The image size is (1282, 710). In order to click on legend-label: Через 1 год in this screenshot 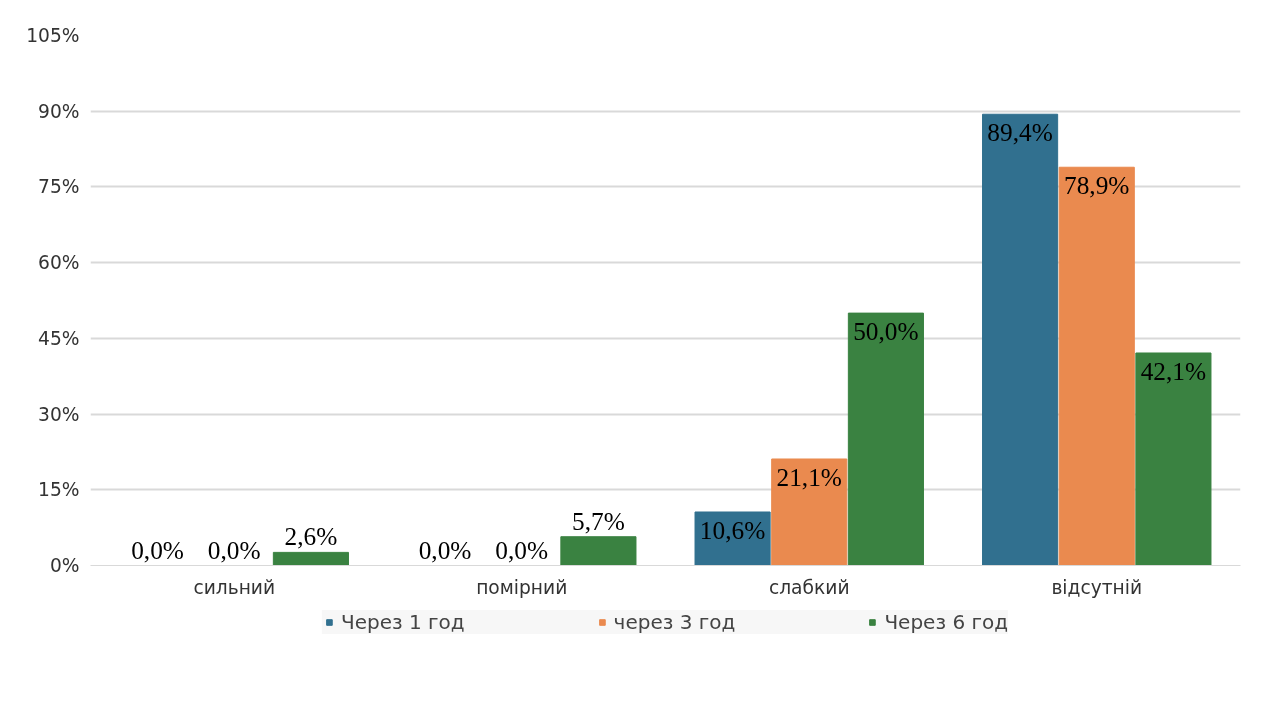, I will do `click(402, 622)`.